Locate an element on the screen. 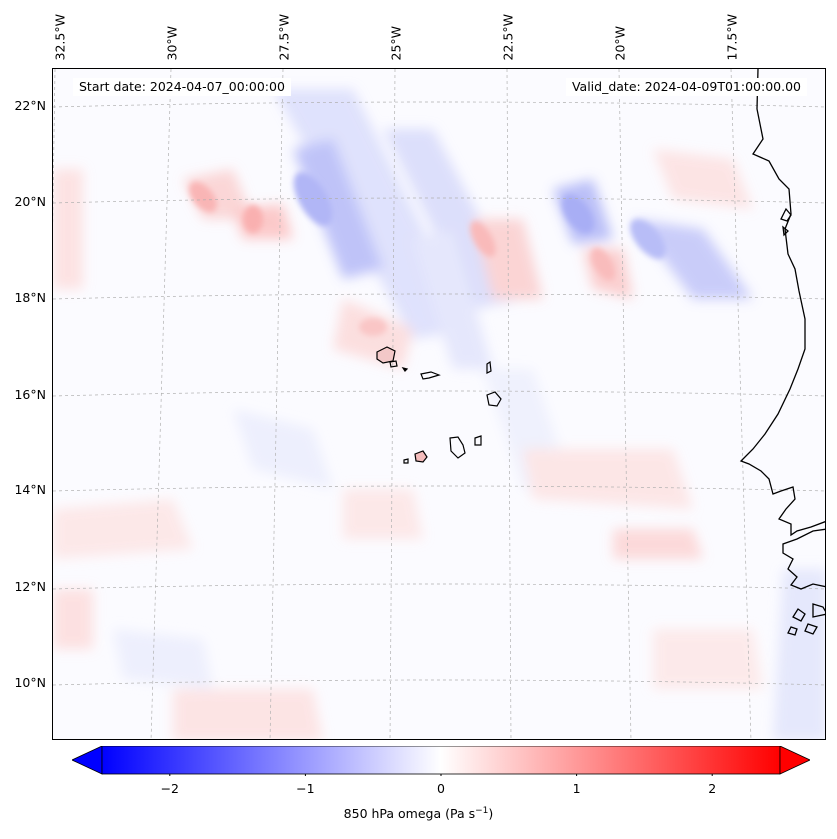  island-sal is located at coordinates (489, 367).